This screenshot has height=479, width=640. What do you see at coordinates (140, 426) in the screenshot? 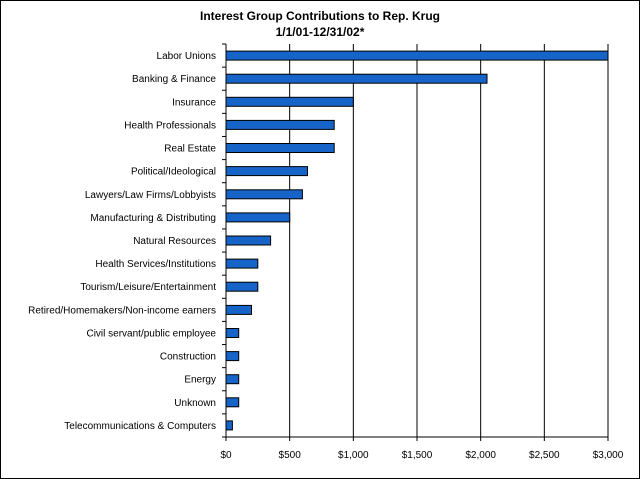
I see `category-label-16: Telecommunications & Computers` at bounding box center [140, 426].